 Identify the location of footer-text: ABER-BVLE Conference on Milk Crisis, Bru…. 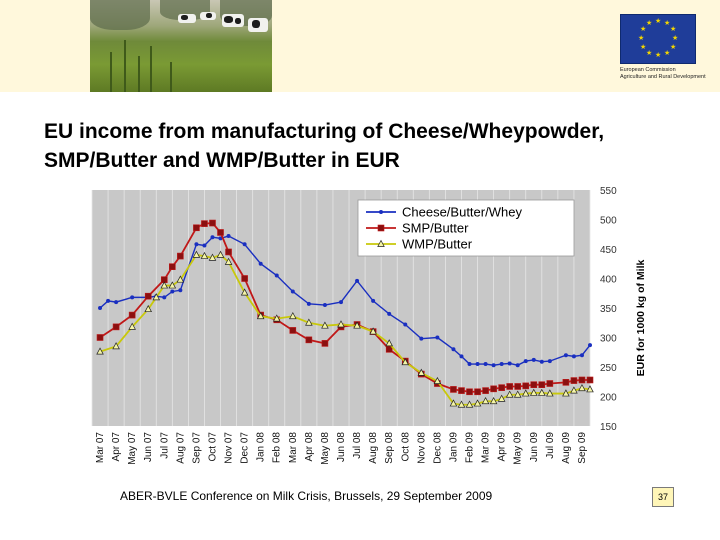
(306, 496).